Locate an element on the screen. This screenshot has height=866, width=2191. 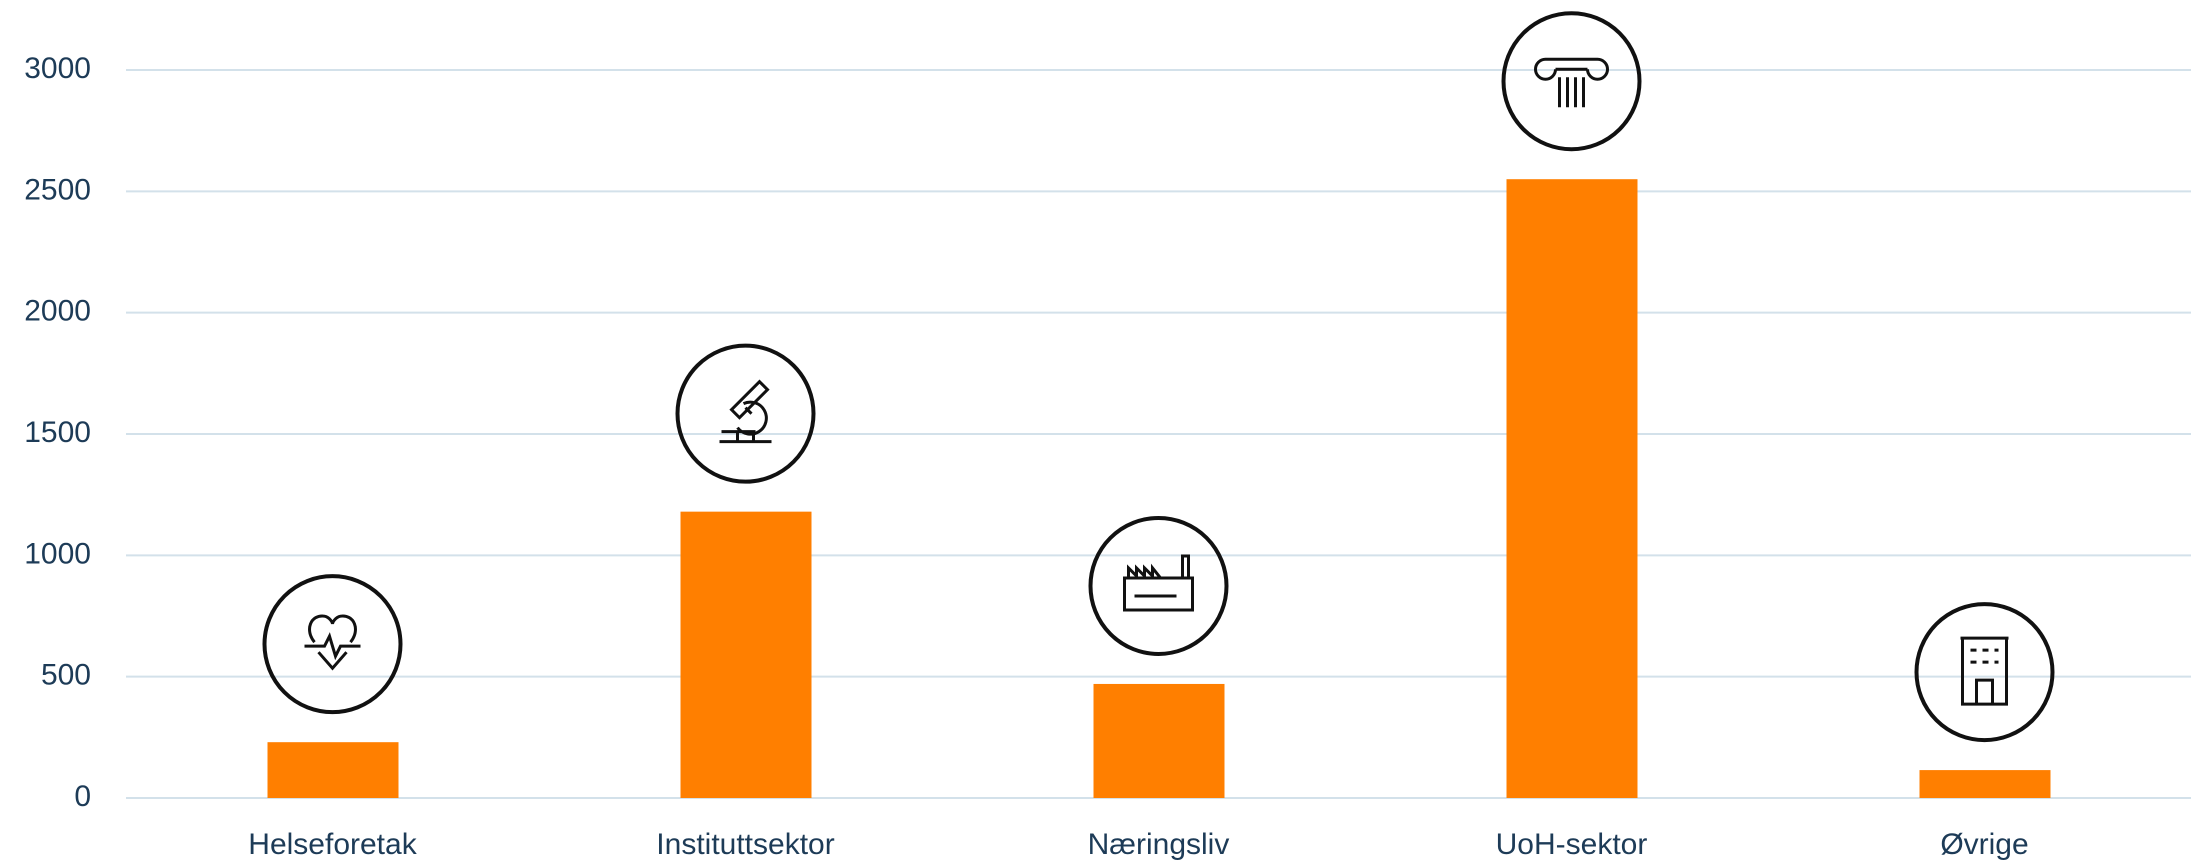
y-tick-label: 500 is located at coordinates (66, 675).